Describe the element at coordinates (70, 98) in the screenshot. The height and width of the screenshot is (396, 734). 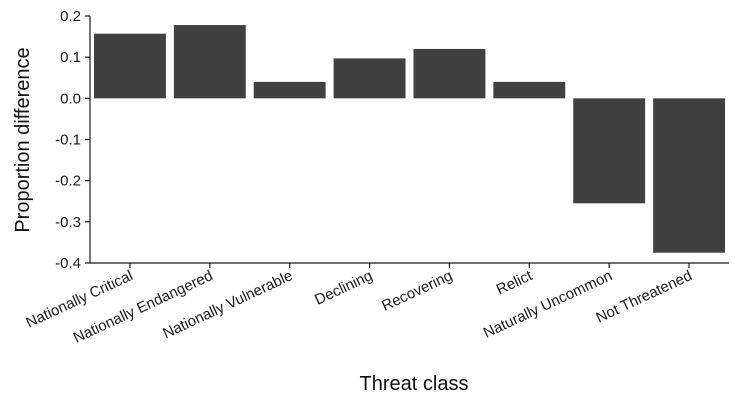
I see `y-tick-label: 0.0` at that location.